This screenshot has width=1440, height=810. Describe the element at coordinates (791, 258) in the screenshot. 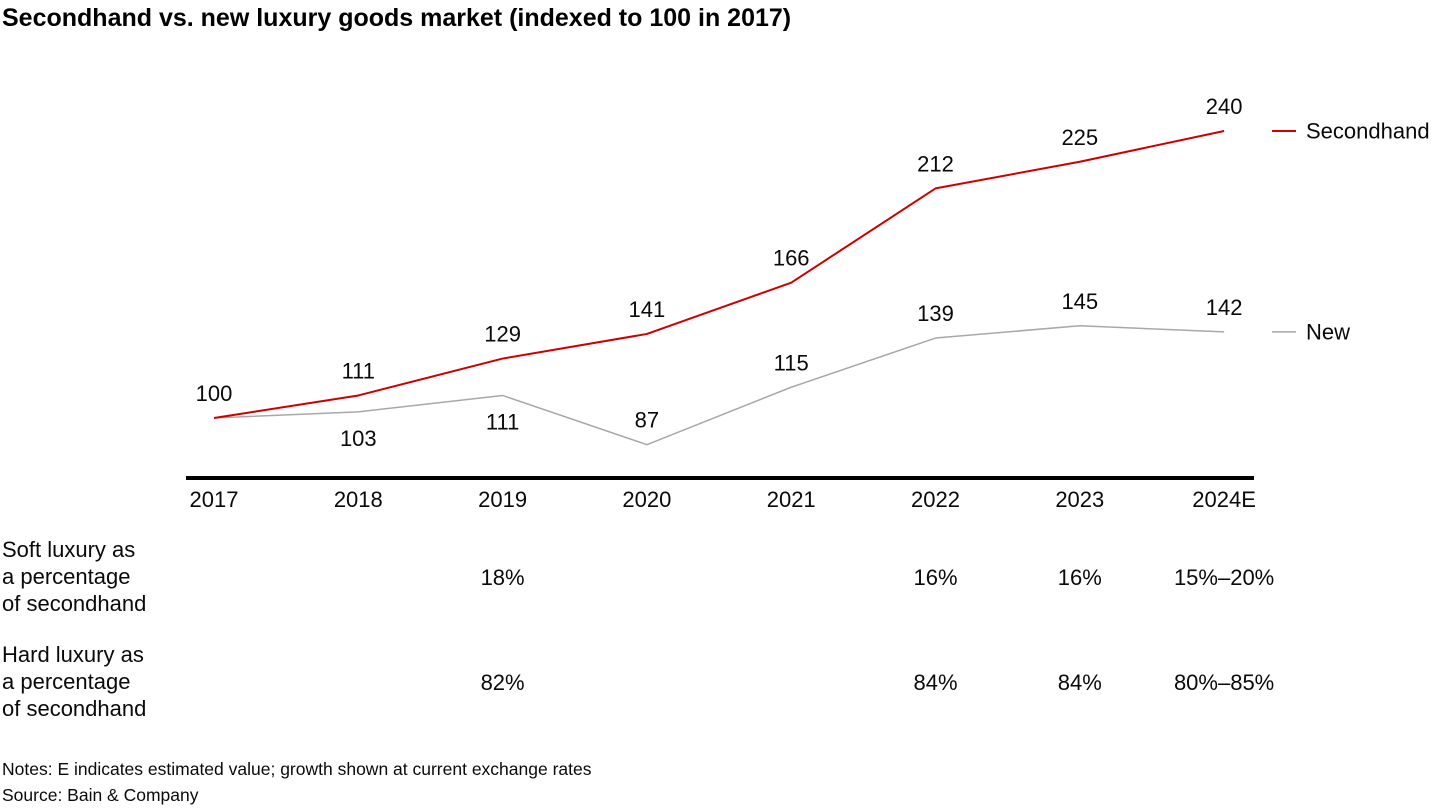

I see `data-label-secondhand: 166` at that location.